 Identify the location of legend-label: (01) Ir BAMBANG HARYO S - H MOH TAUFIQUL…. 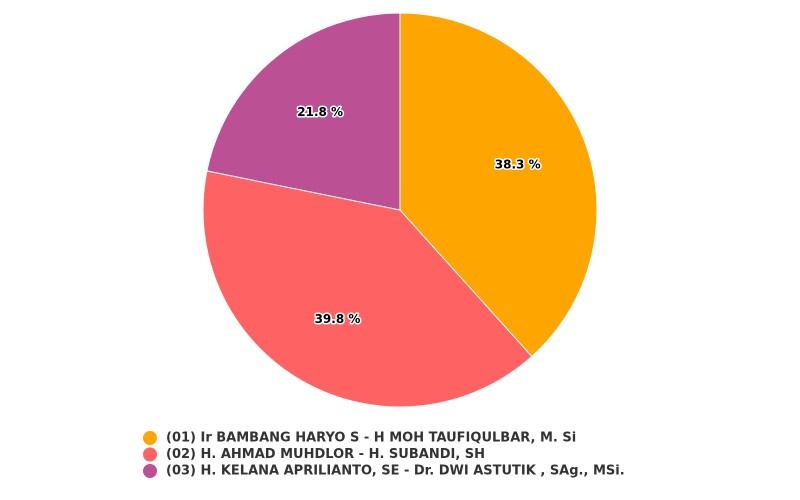
(371, 438).